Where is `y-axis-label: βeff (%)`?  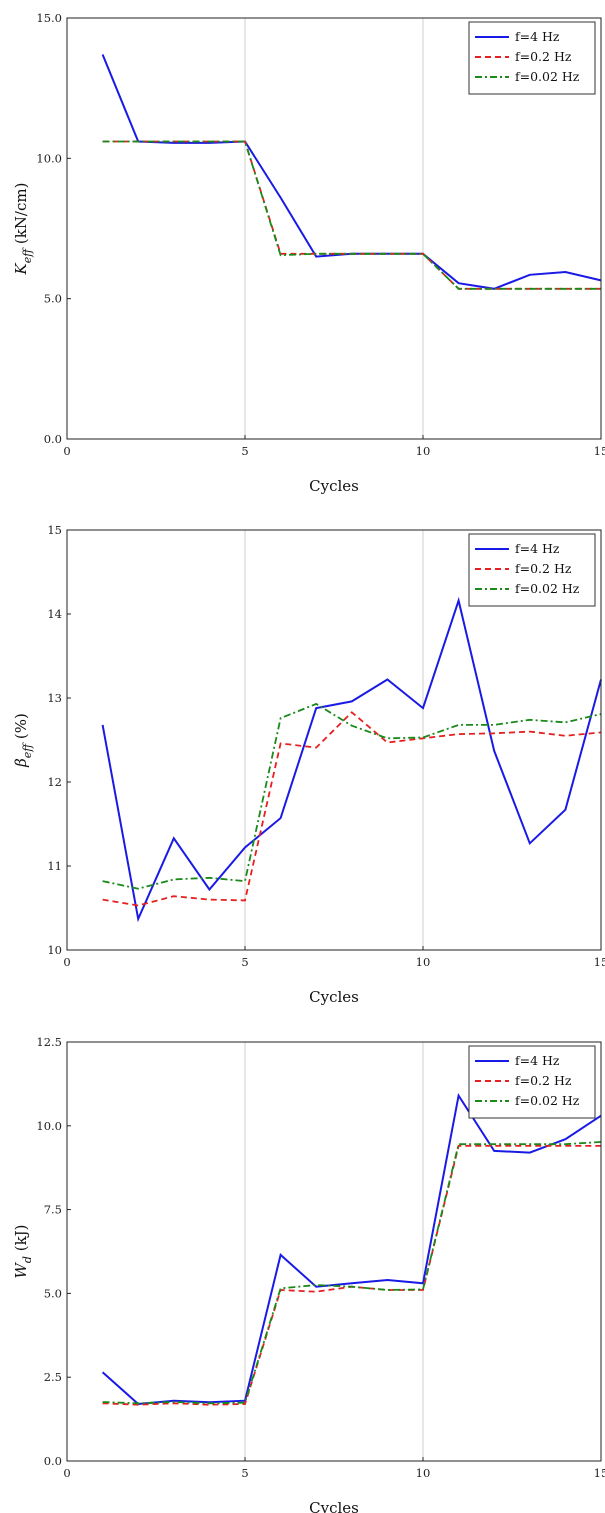
y-axis-label: βeff (%) is located at coordinates (23, 740).